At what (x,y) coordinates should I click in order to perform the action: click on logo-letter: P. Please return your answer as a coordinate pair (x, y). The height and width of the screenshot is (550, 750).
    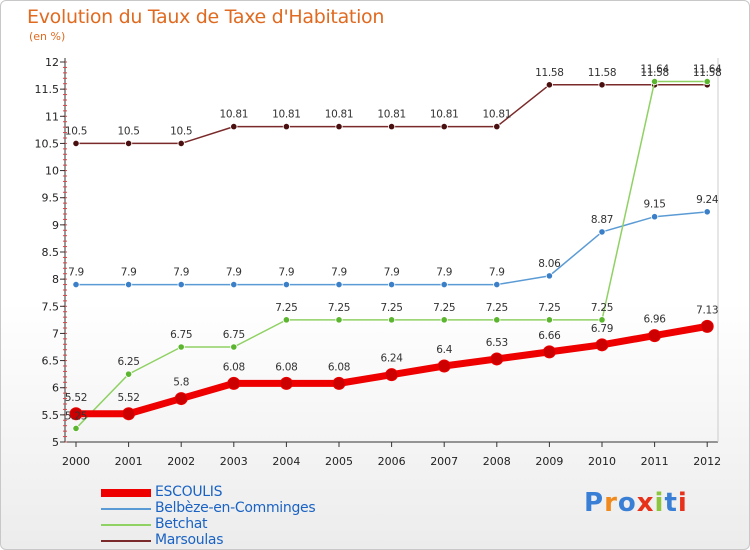
    Looking at the image, I should click on (594, 503).